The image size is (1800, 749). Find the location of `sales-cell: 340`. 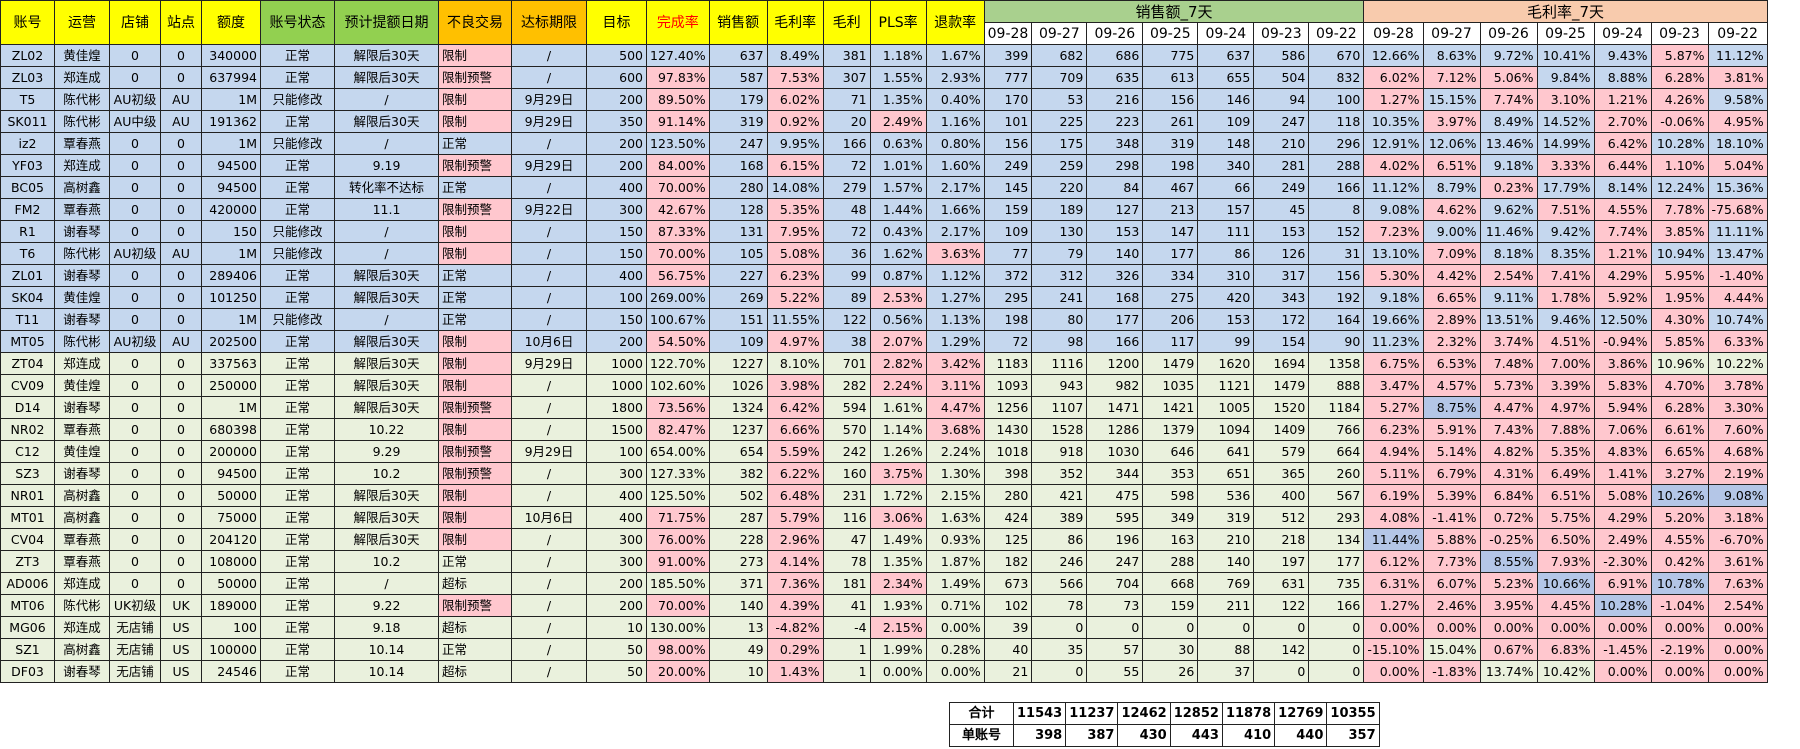

sales-cell: 340 is located at coordinates (1226, 165).